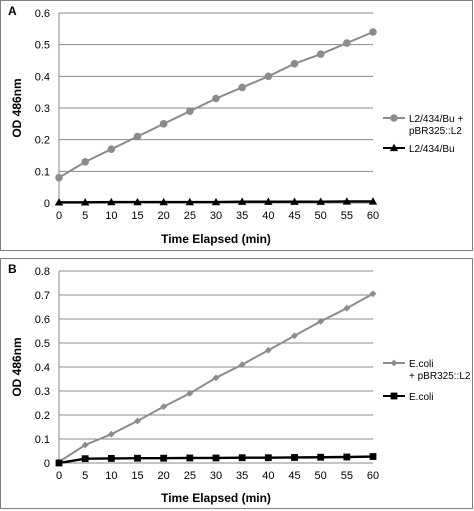 Image resolution: width=474 pixels, height=511 pixels. What do you see at coordinates (190, 216) in the screenshot?
I see `x-tick-label: 25` at bounding box center [190, 216].